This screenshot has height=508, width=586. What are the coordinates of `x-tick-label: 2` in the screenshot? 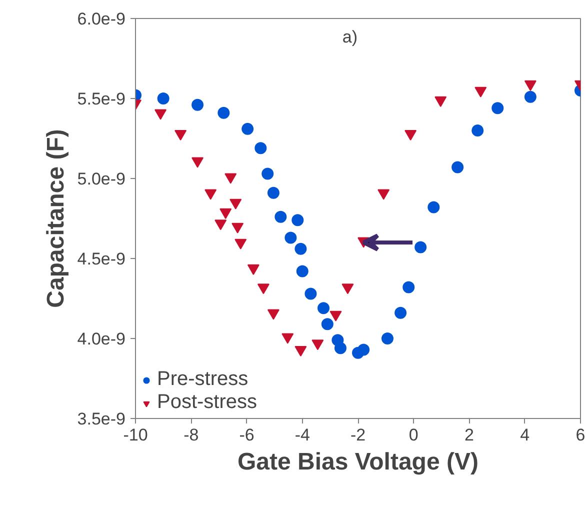 It's located at (469, 435).